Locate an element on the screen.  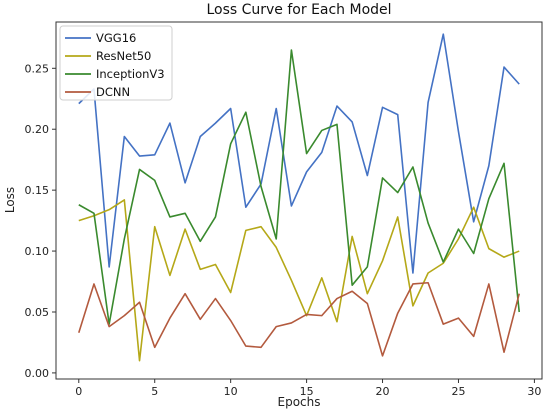
y-tick-label: 0.15 is located at coordinates (37, 190).